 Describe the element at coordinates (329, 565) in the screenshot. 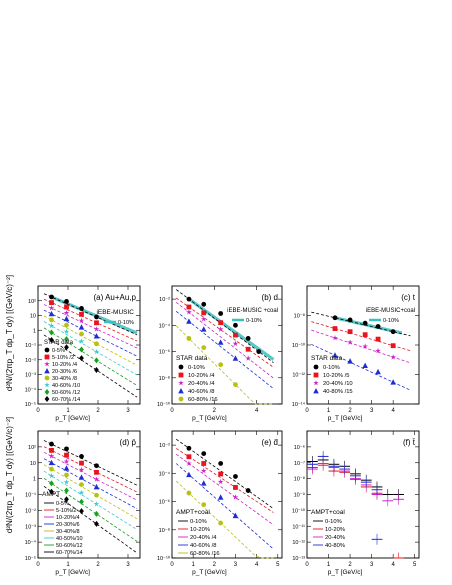

I see `x-tick-label-f: 1` at that location.